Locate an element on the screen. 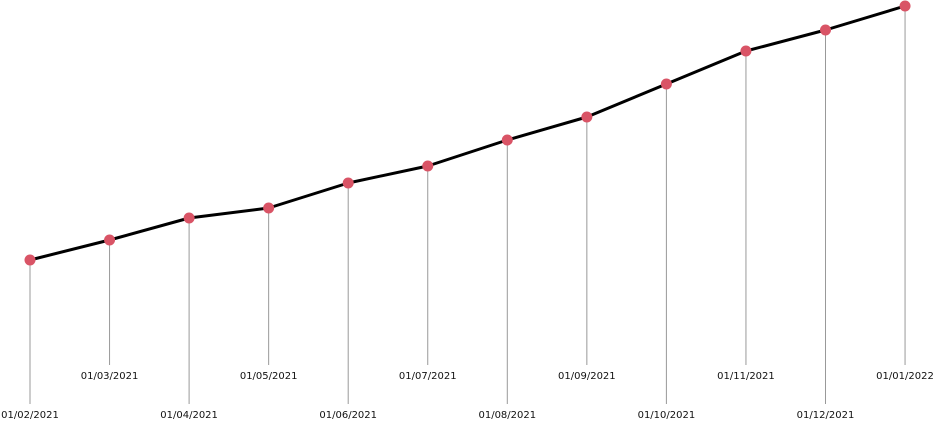 The width and height of the screenshot is (935, 424). x-tick-label: 01/06/2021 is located at coordinates (348, 415).